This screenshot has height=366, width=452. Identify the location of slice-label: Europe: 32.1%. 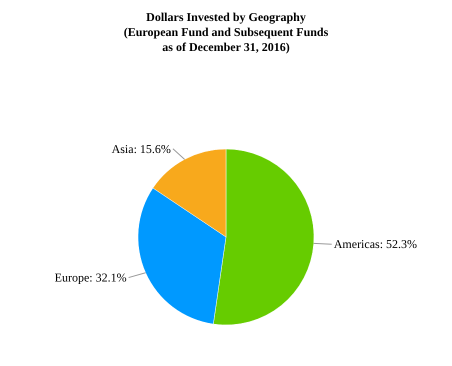
(90, 277).